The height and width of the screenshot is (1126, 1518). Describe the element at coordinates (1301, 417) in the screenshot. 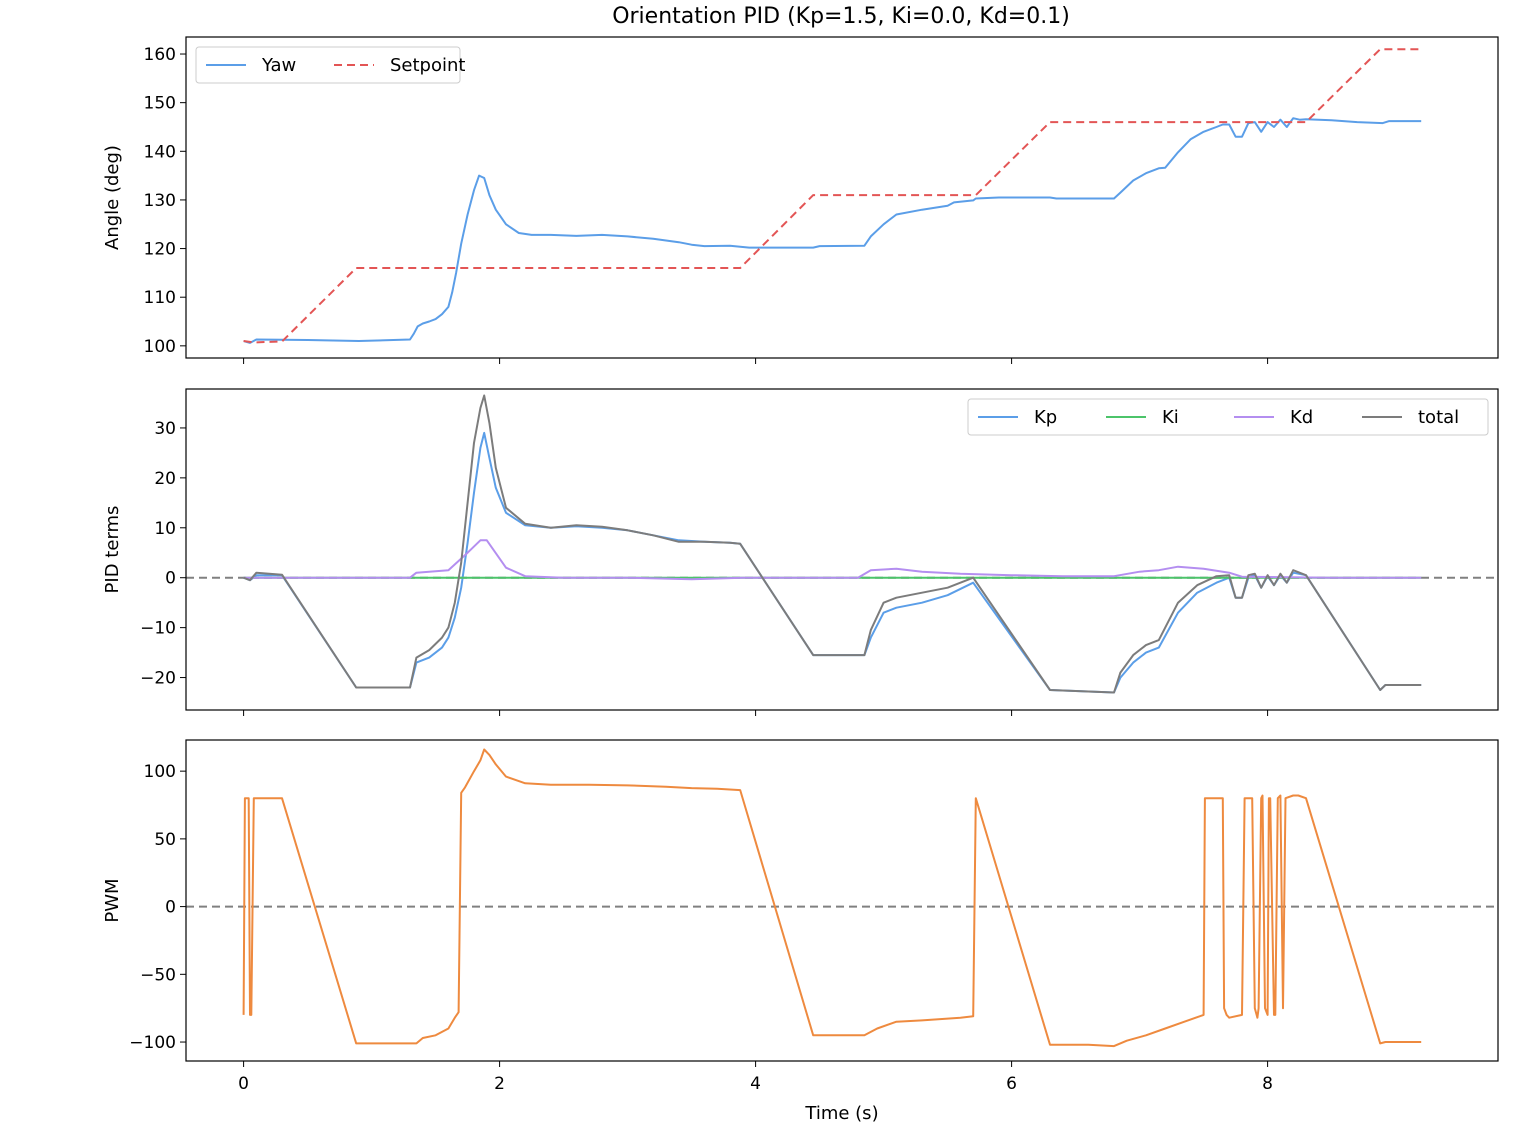

I see `panel1-legend-label-kd: Kd` at that location.